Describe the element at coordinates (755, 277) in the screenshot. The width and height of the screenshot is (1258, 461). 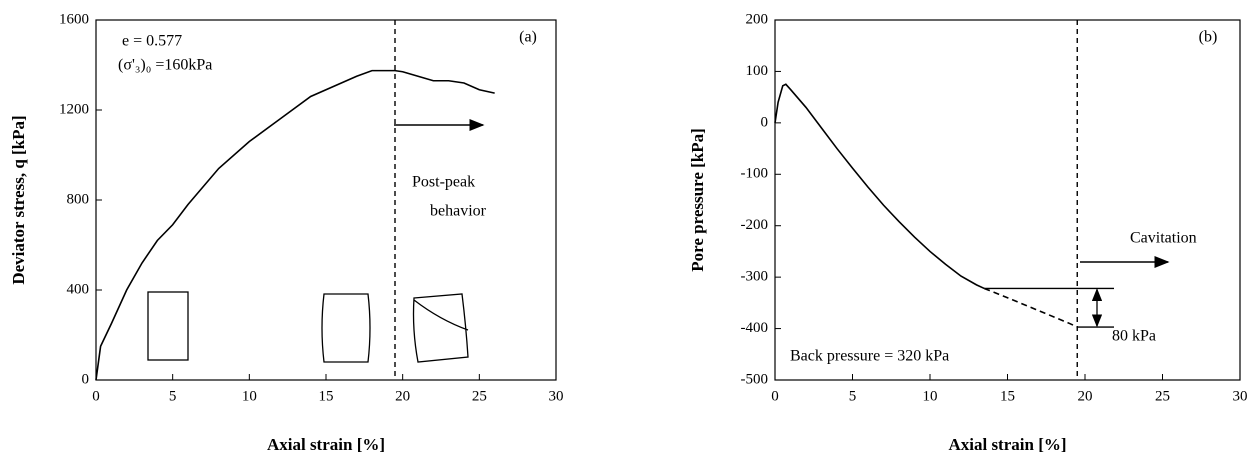
I see `y-tick-label: -300` at that location.